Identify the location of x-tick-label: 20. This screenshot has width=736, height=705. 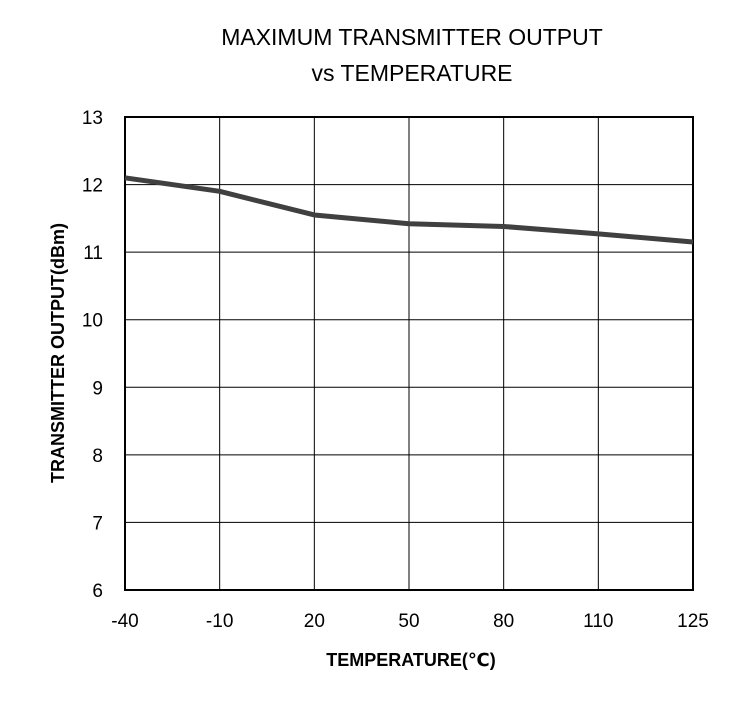
(314, 621).